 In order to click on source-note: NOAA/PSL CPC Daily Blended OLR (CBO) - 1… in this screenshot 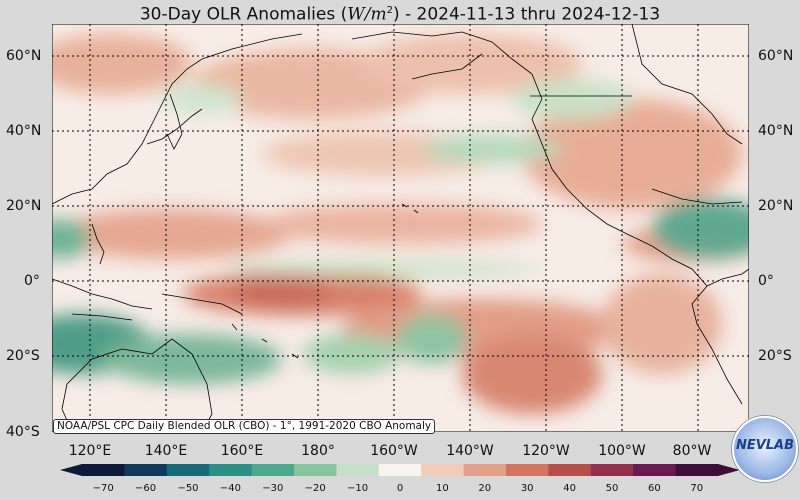, I will do `click(244, 426)`.